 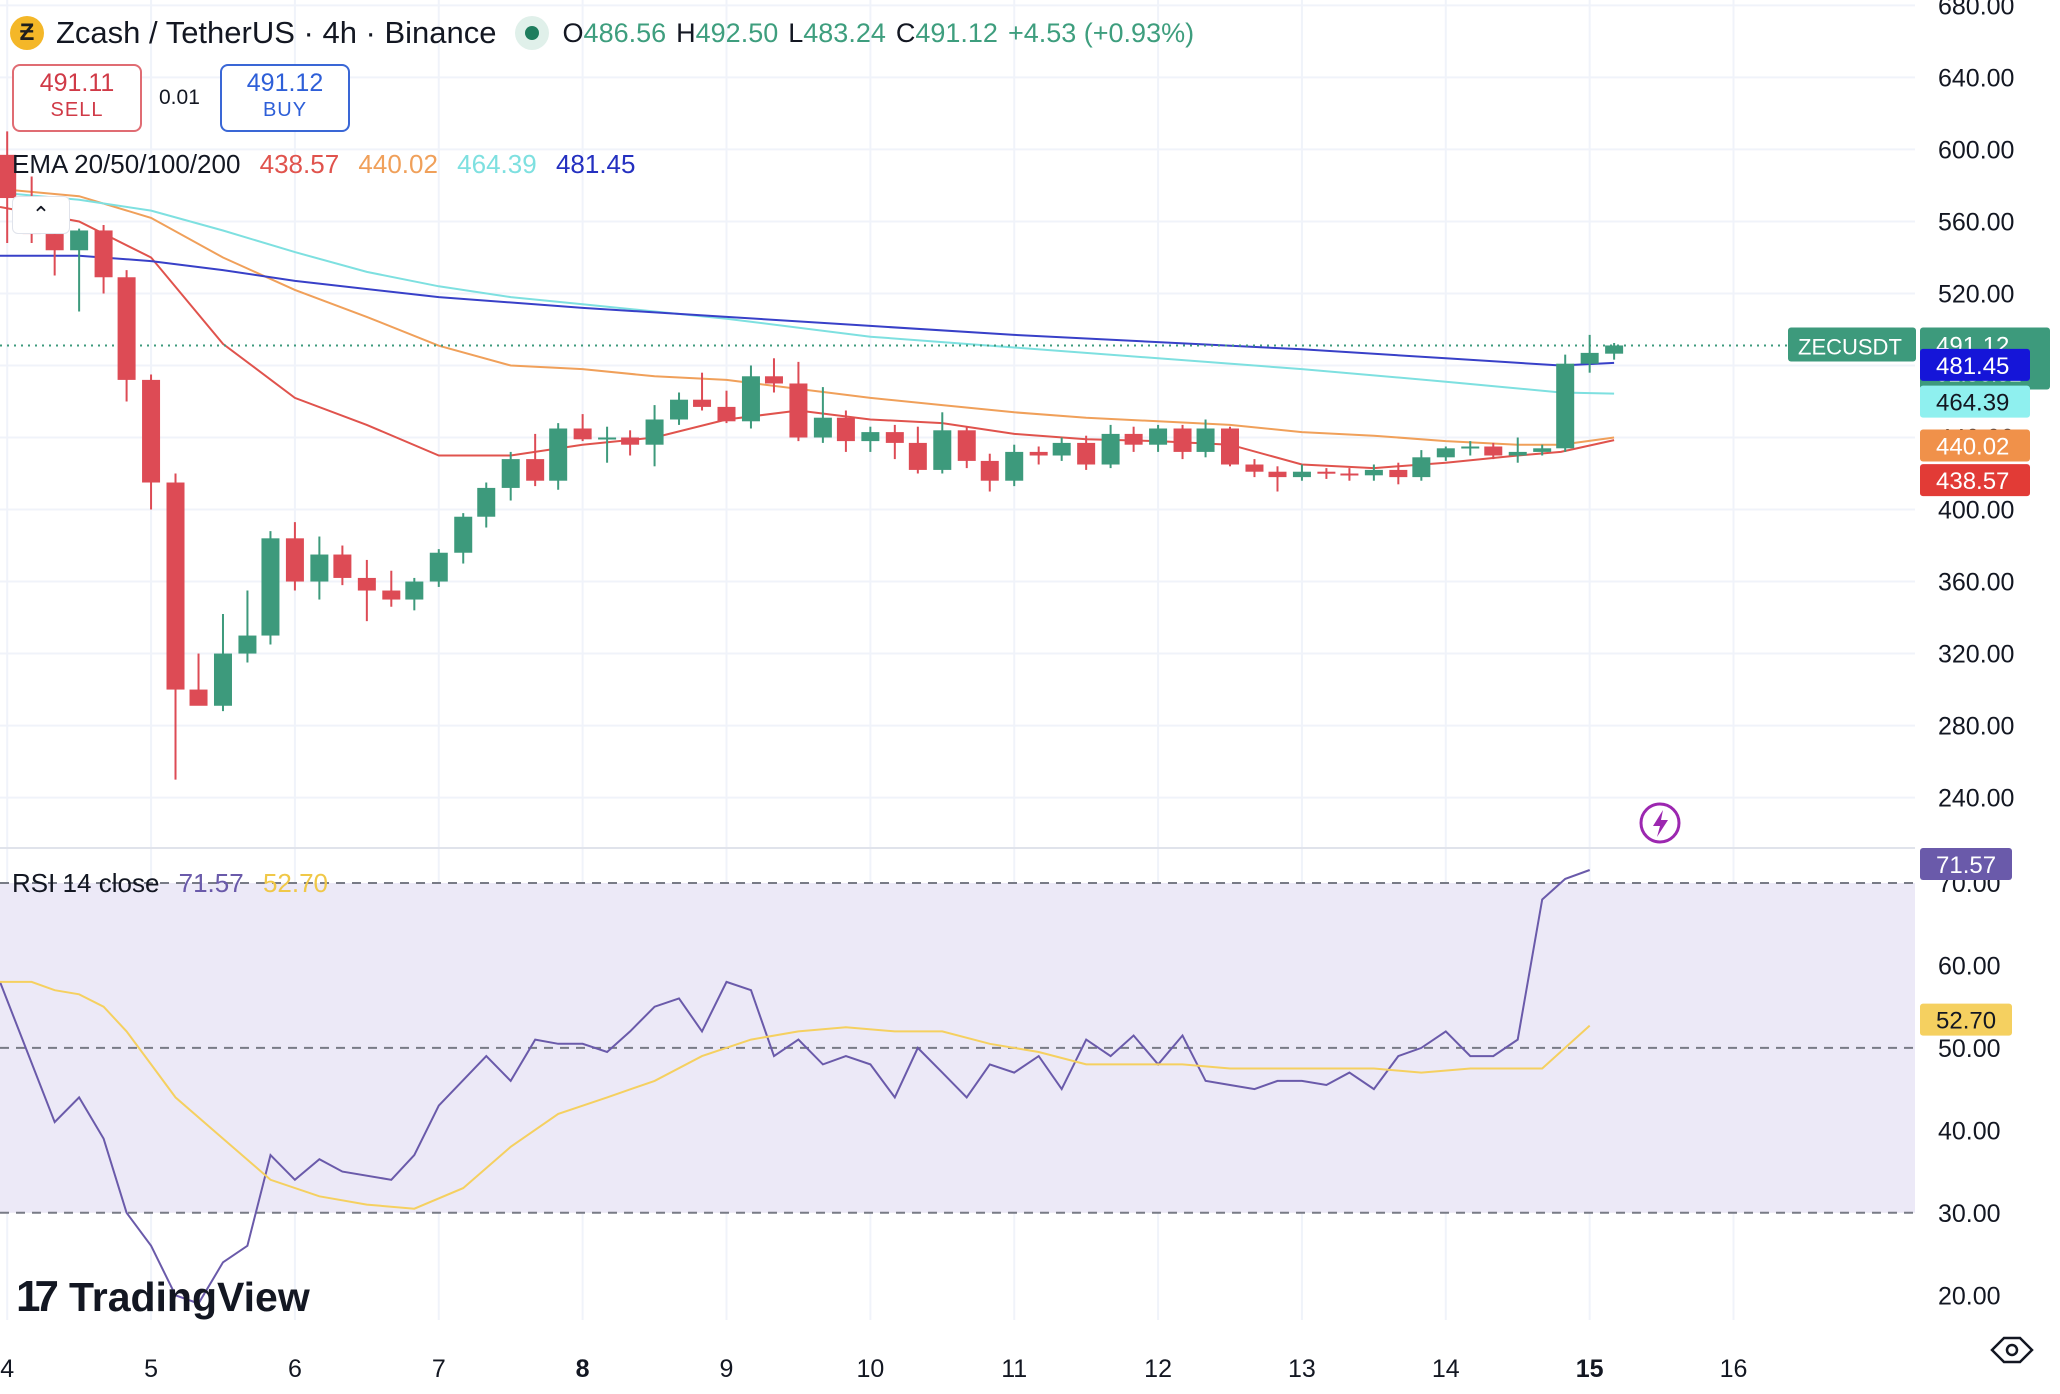 I want to click on ema-line-ema20, so click(x=807, y=338).